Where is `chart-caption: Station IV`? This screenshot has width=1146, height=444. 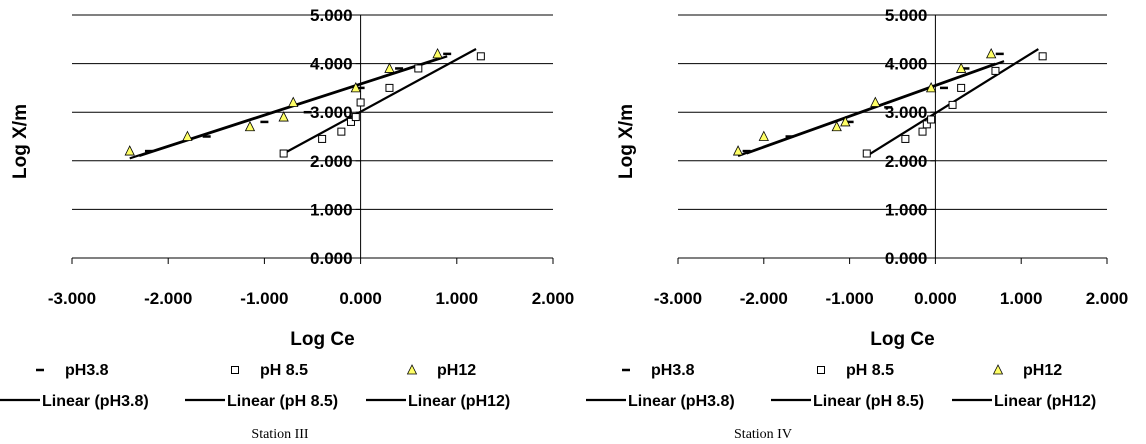 chart-caption: Station IV is located at coordinates (763, 434).